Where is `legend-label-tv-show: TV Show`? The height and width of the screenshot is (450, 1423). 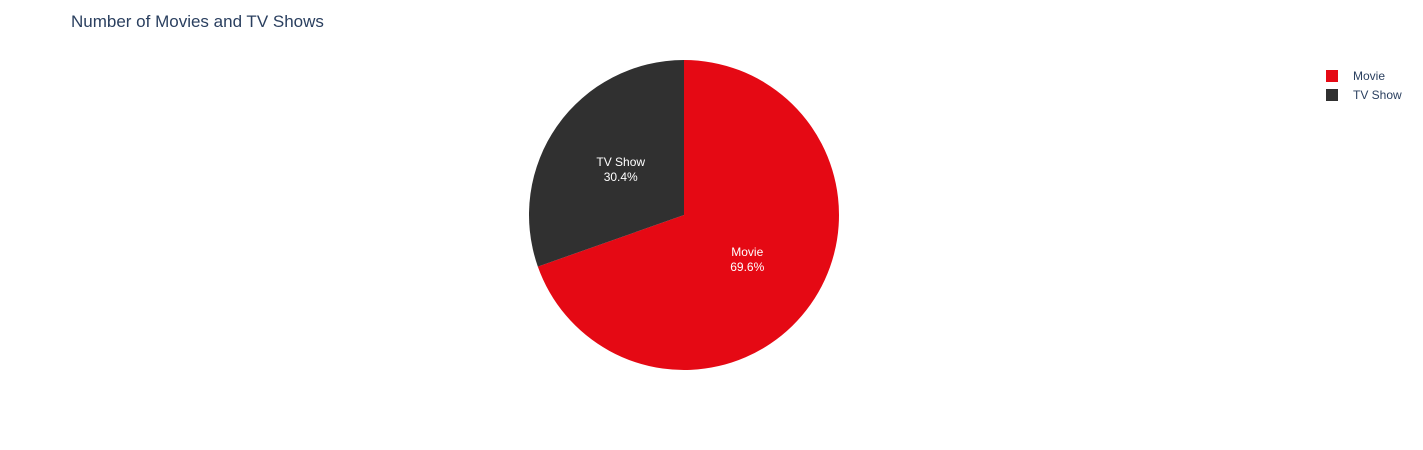
legend-label-tv-show: TV Show is located at coordinates (1377, 94).